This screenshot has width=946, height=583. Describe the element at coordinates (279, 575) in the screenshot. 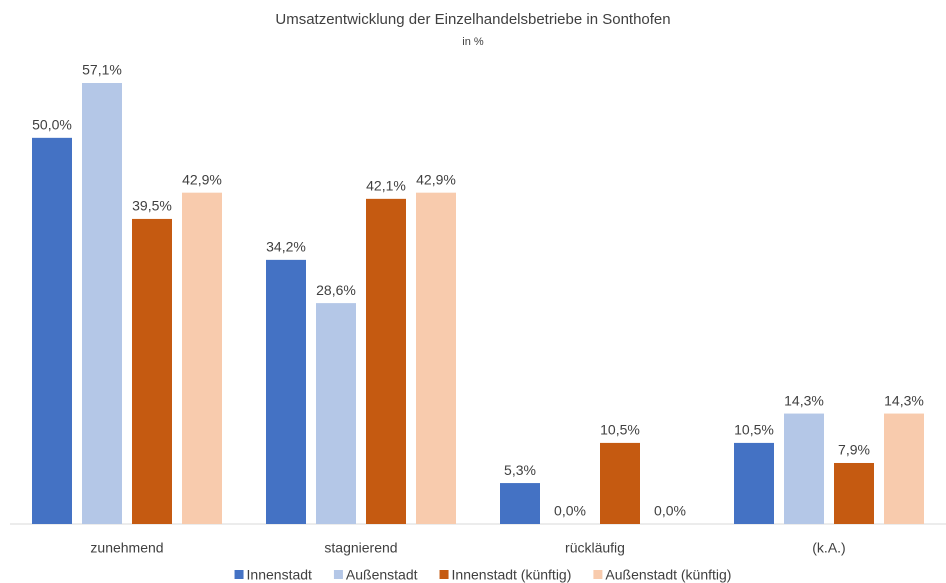

I see `legend-label: Innenstadt` at that location.